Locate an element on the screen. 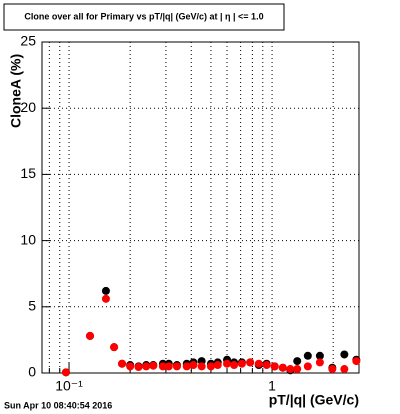 This screenshot has width=400, height=414. y-tick-label: 20 is located at coordinates (28, 107).